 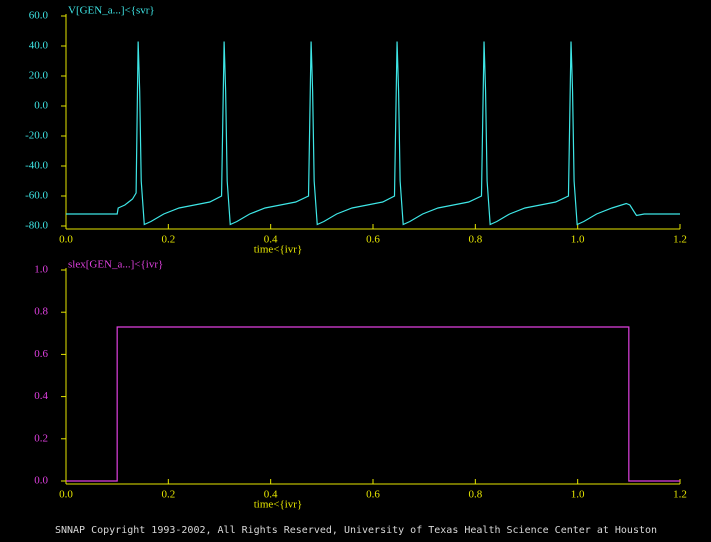 What do you see at coordinates (41, 312) in the screenshot?
I see `y-tick-label: 0.8` at bounding box center [41, 312].